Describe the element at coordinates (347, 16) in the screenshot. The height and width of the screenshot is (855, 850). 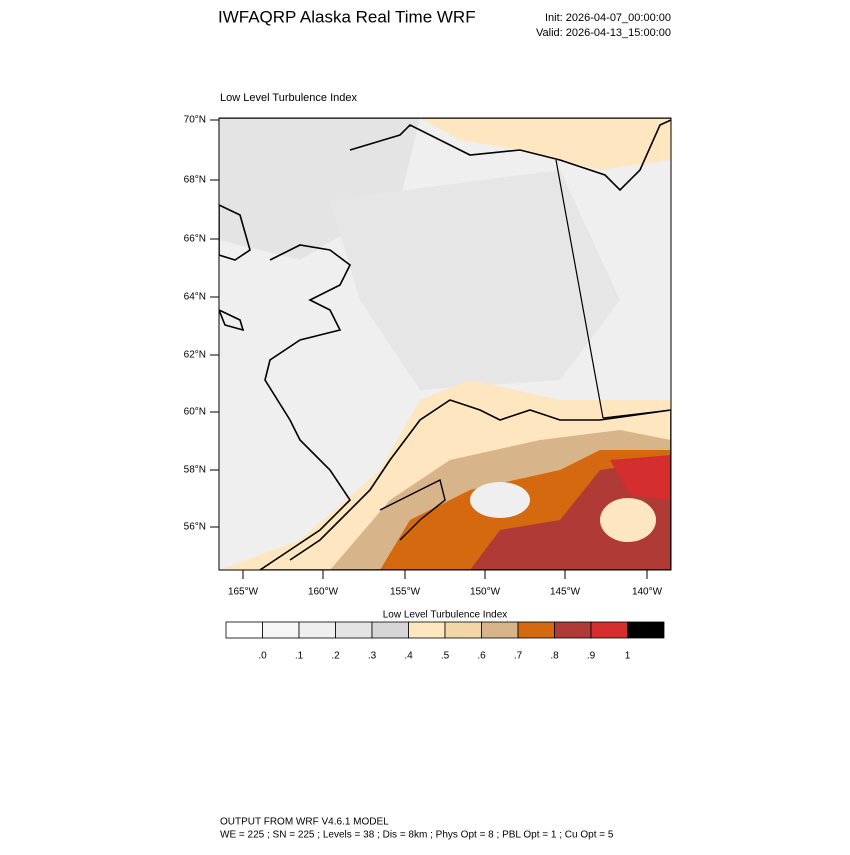
I see `page-title: IWFAQRP Alaska Real Time WRF` at that location.